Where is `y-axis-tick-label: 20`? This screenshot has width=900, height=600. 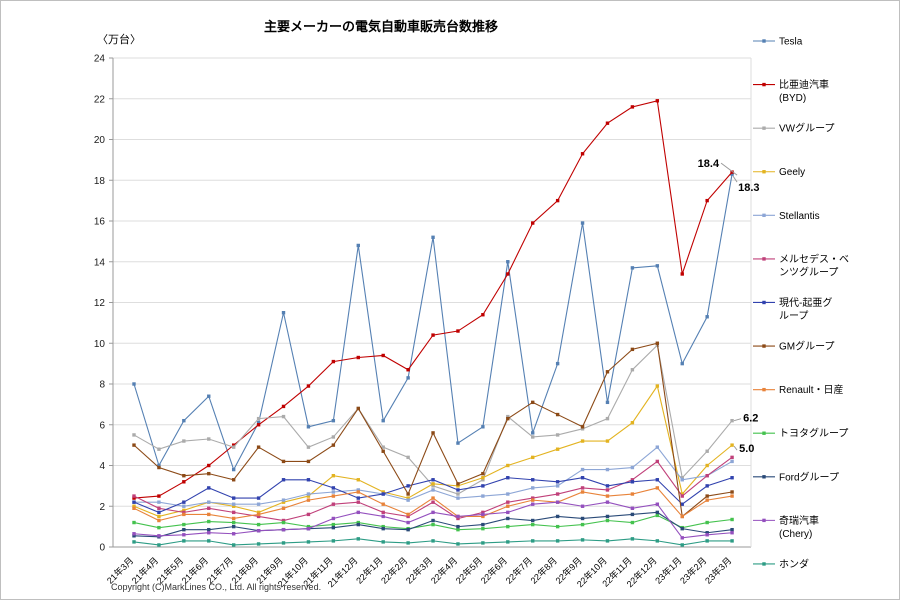
y-axis-tick-label: 20 is located at coordinates (100, 140).